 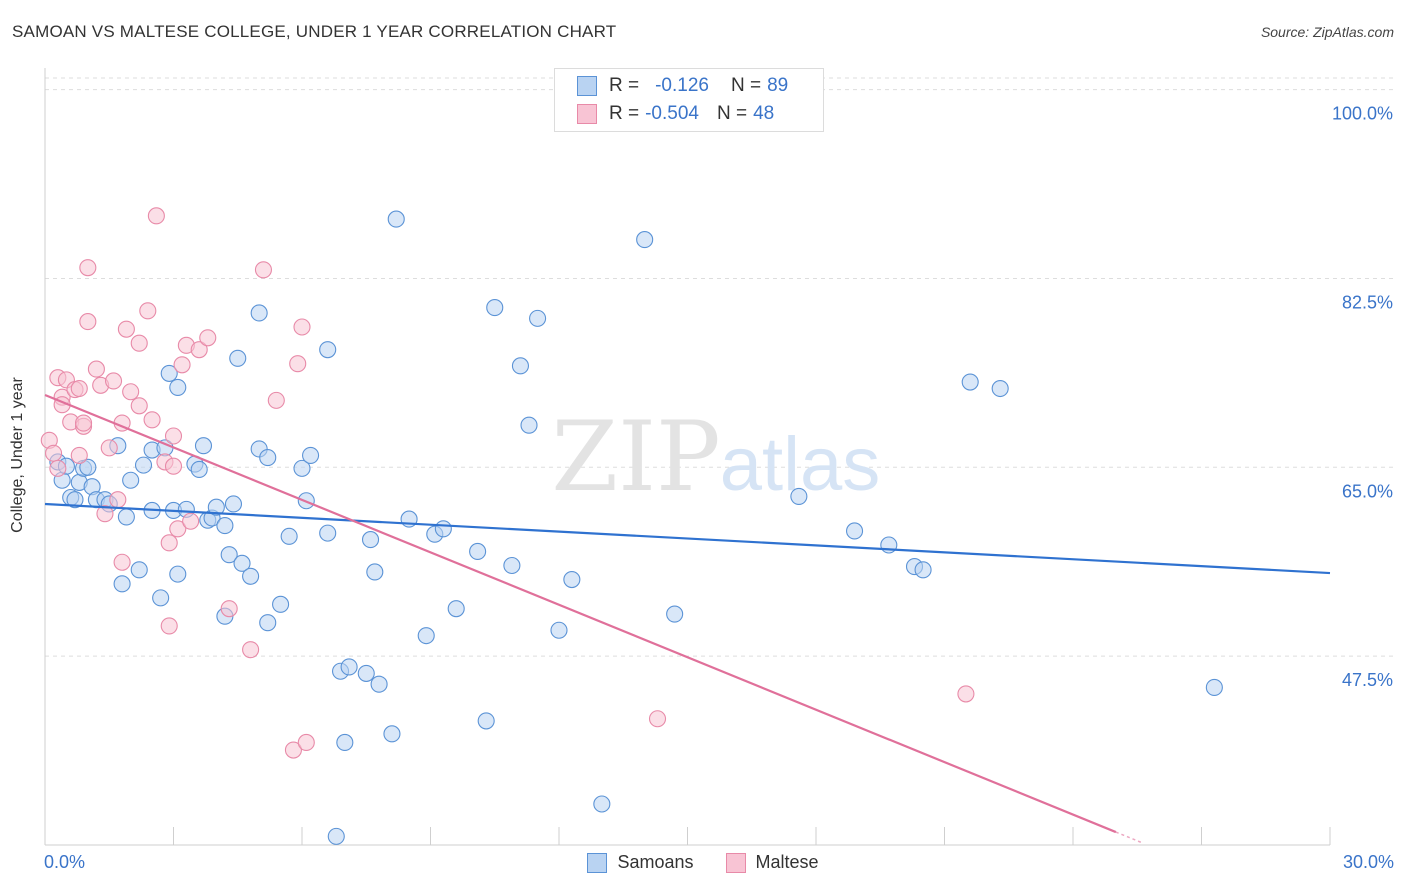 I want to click on x-tick-label-min: 0.0%, so click(x=65, y=862).